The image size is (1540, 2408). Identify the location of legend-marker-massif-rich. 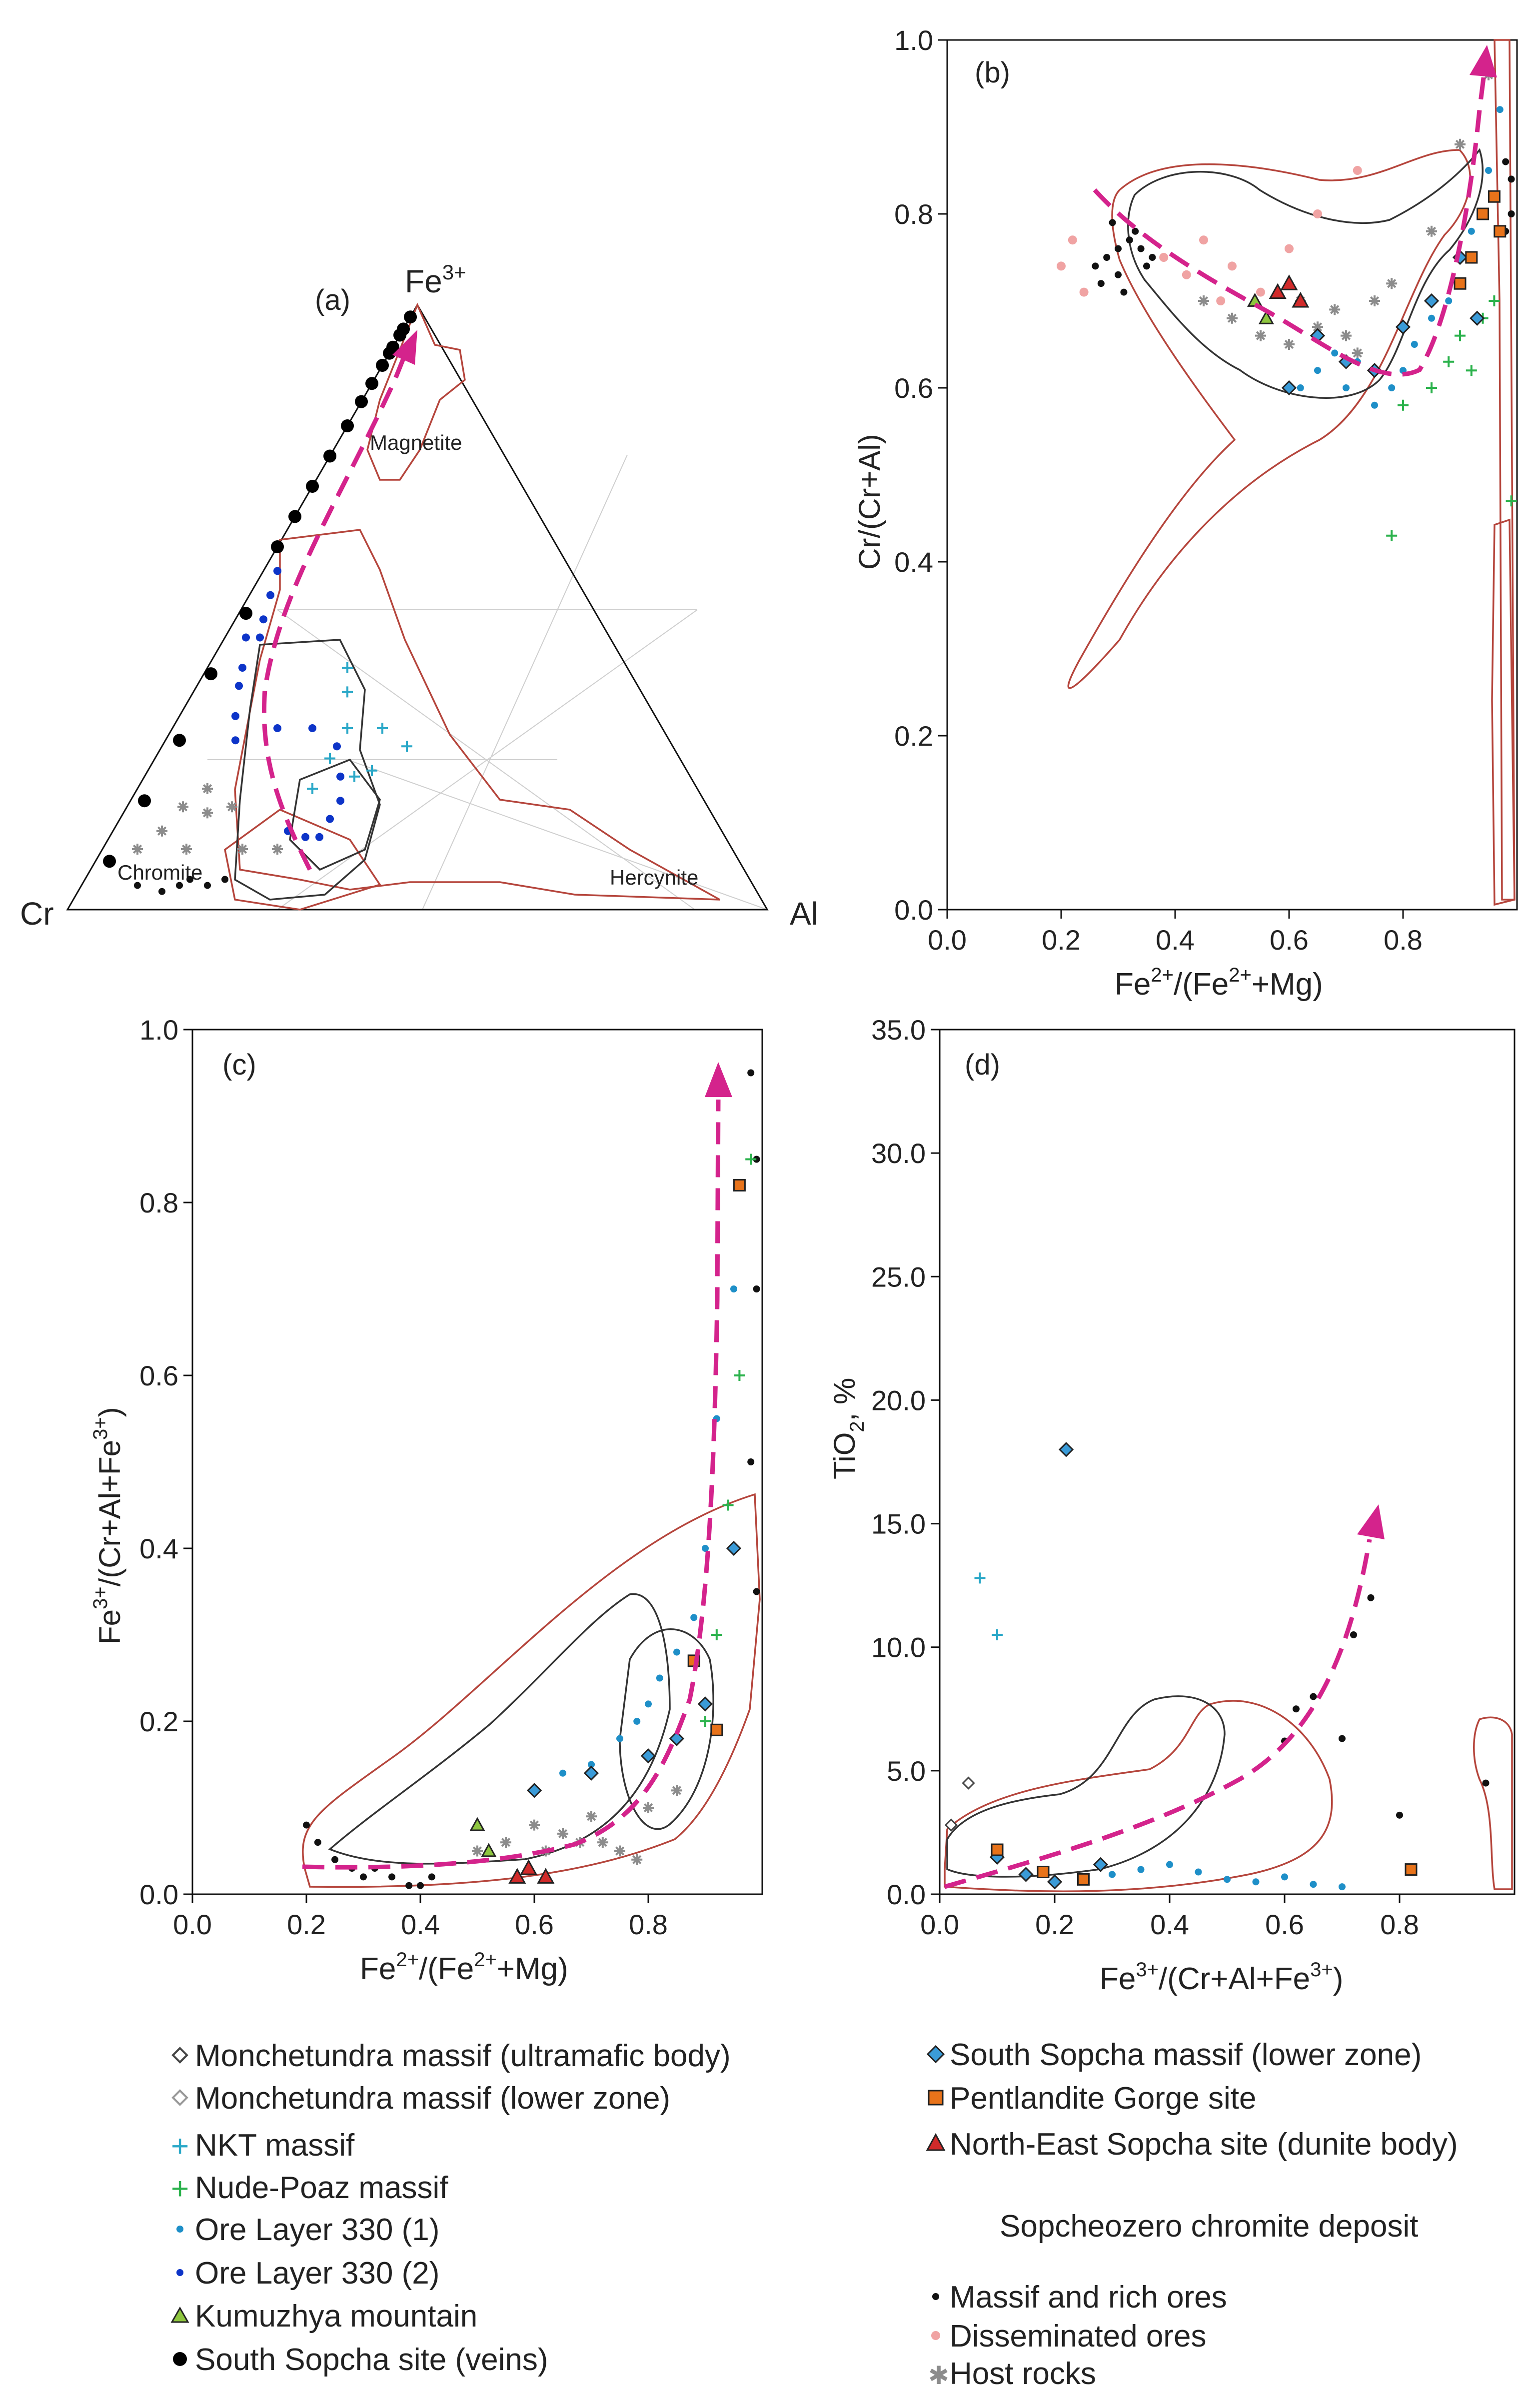
(935, 2296).